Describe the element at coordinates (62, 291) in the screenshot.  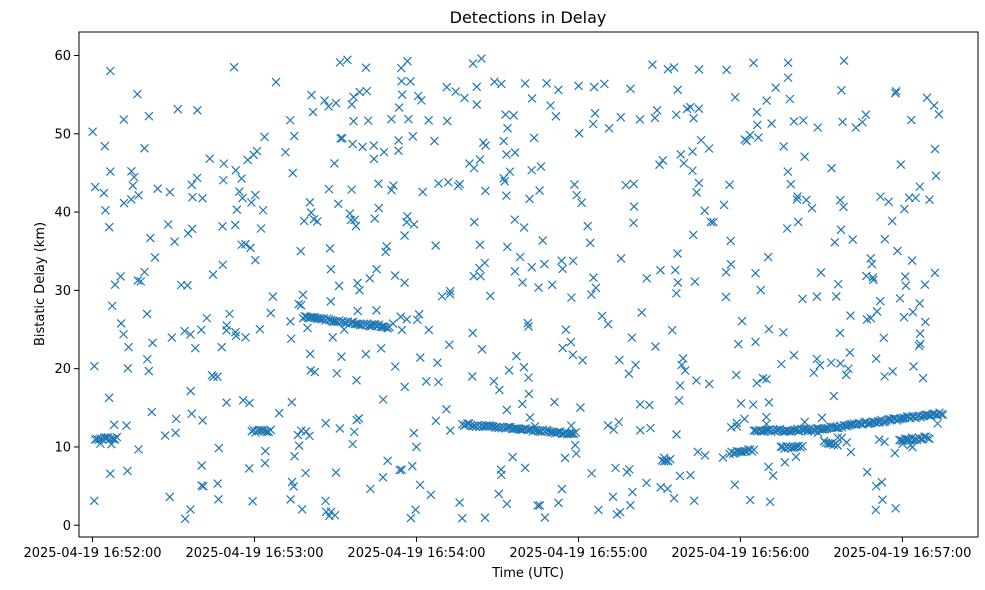
I see `y-tick-label: 30` at that location.